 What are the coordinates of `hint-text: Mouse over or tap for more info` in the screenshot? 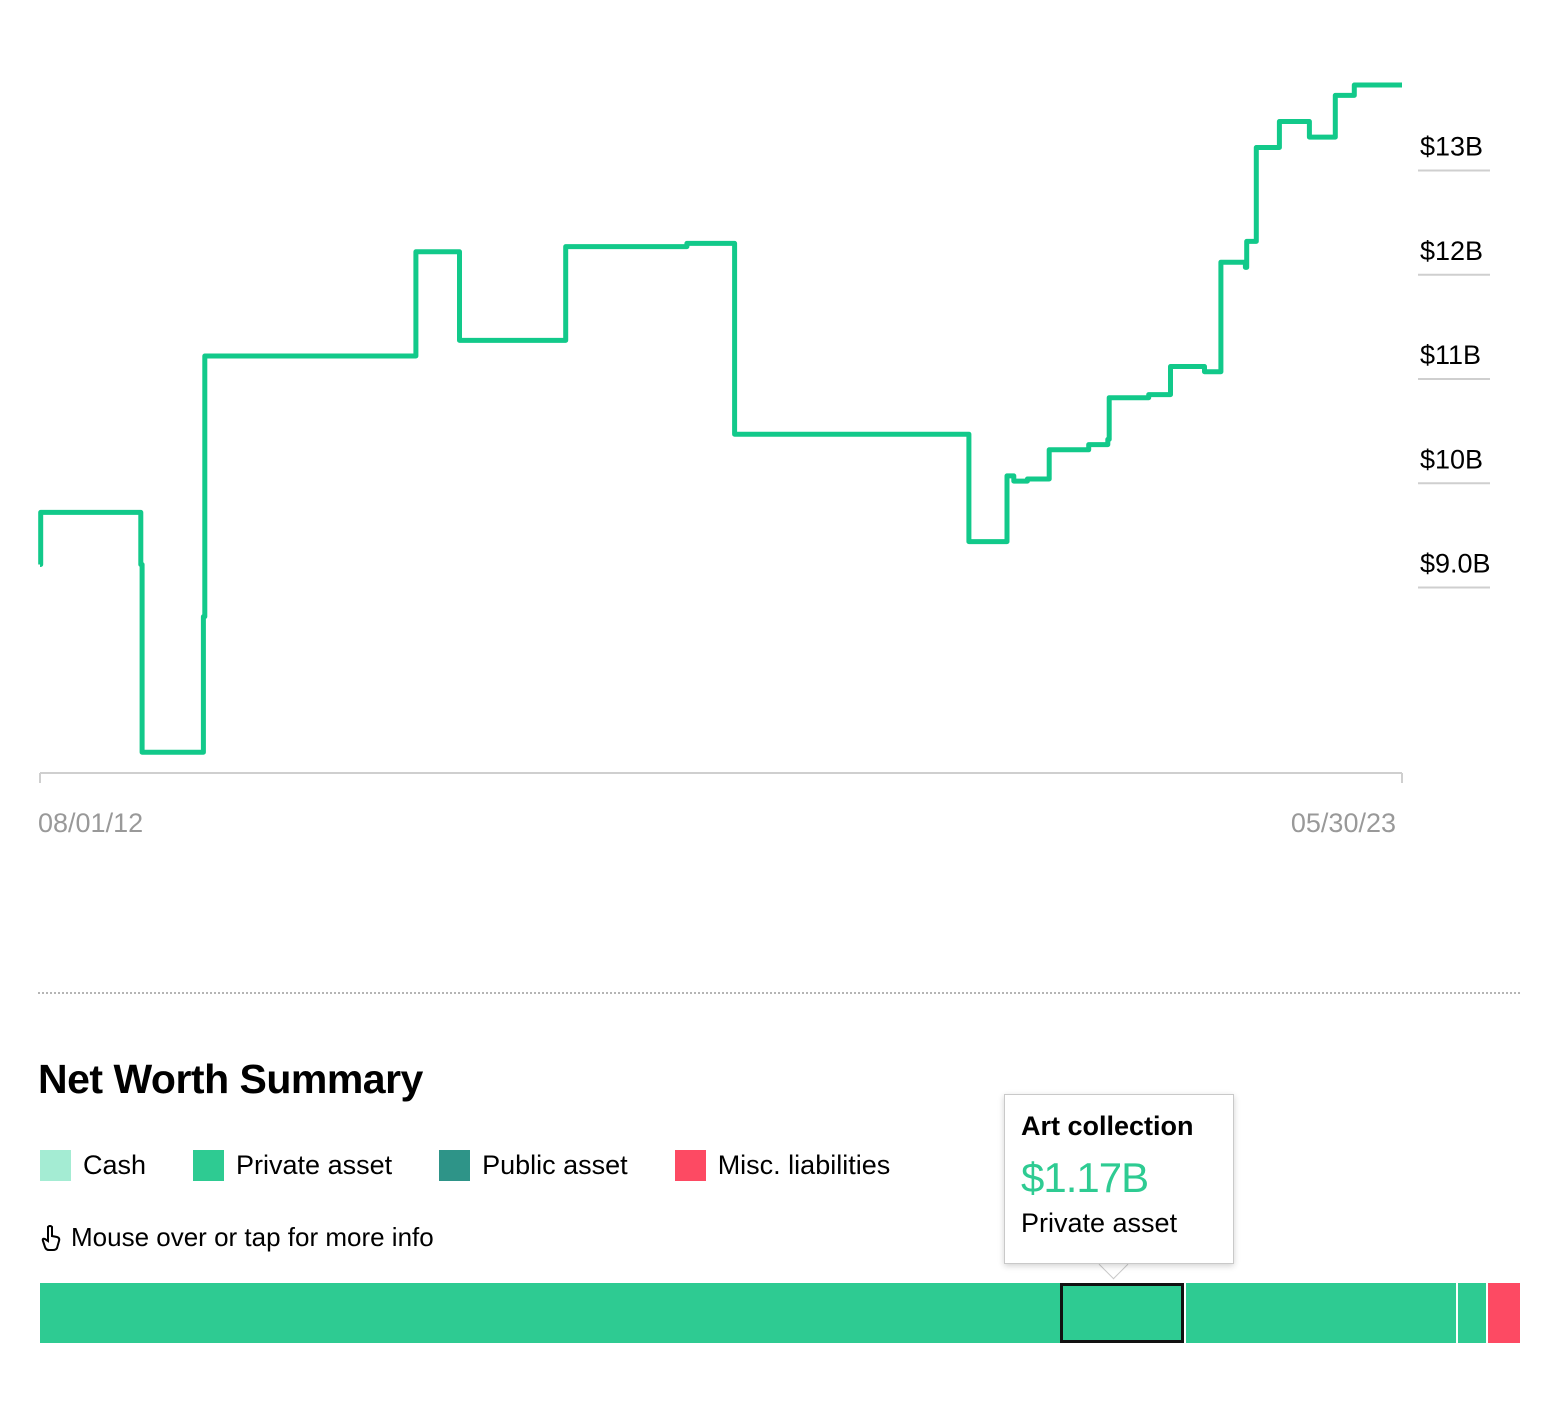 It's located at (252, 1237).